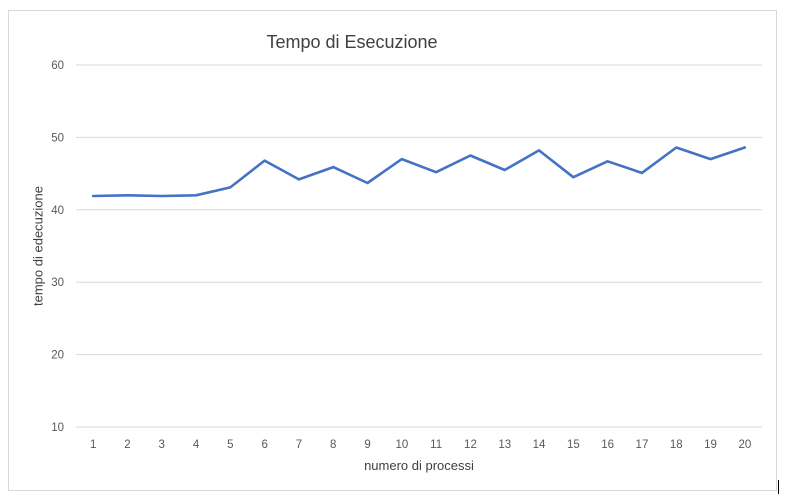  What do you see at coordinates (436, 445) in the screenshot?
I see `x-tick-label: 11` at bounding box center [436, 445].